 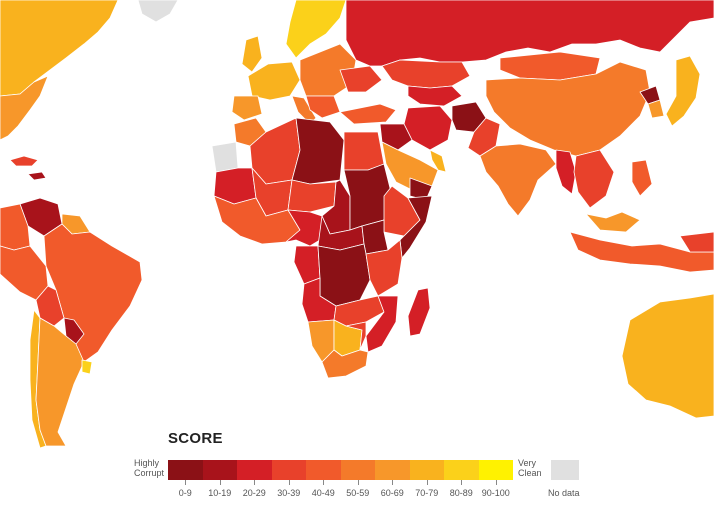 I want to click on legend-very-clean-label: Very Clean, so click(x=530, y=468).